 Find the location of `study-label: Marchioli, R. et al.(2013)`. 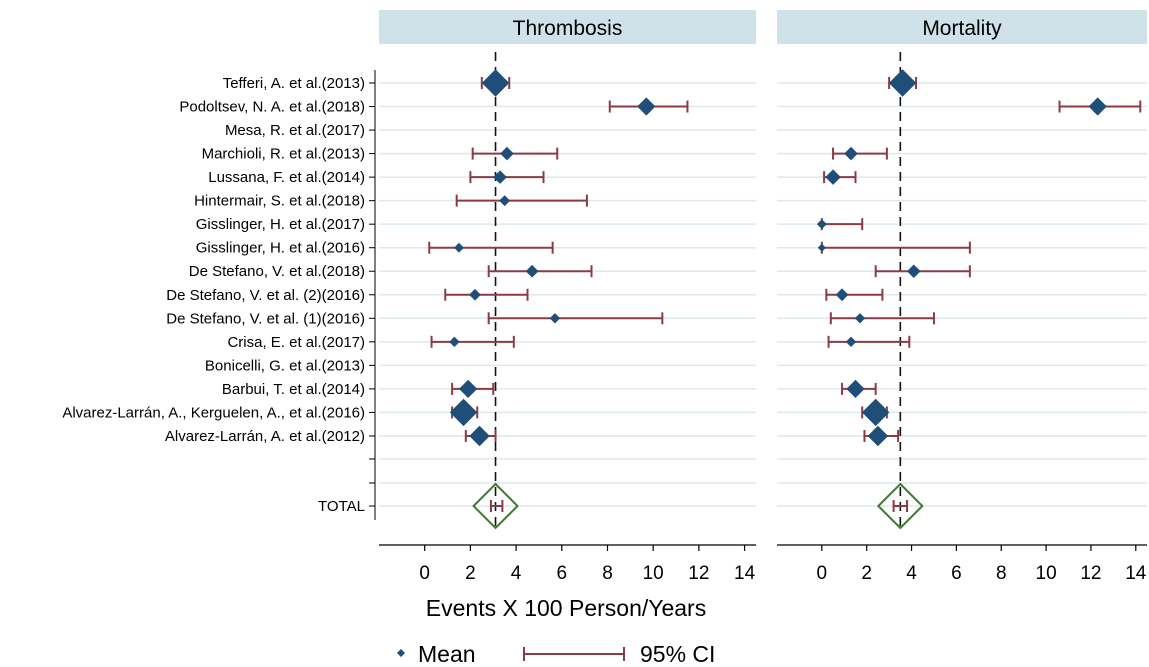

study-label: Marchioli, R. et al.(2013) is located at coordinates (283, 154).